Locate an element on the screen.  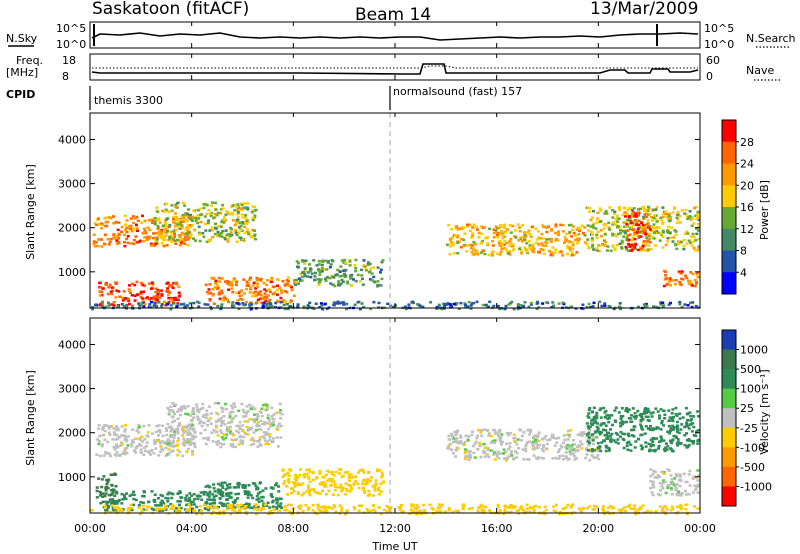
power-colorbar-label: Power [dB] is located at coordinates (764, 210).